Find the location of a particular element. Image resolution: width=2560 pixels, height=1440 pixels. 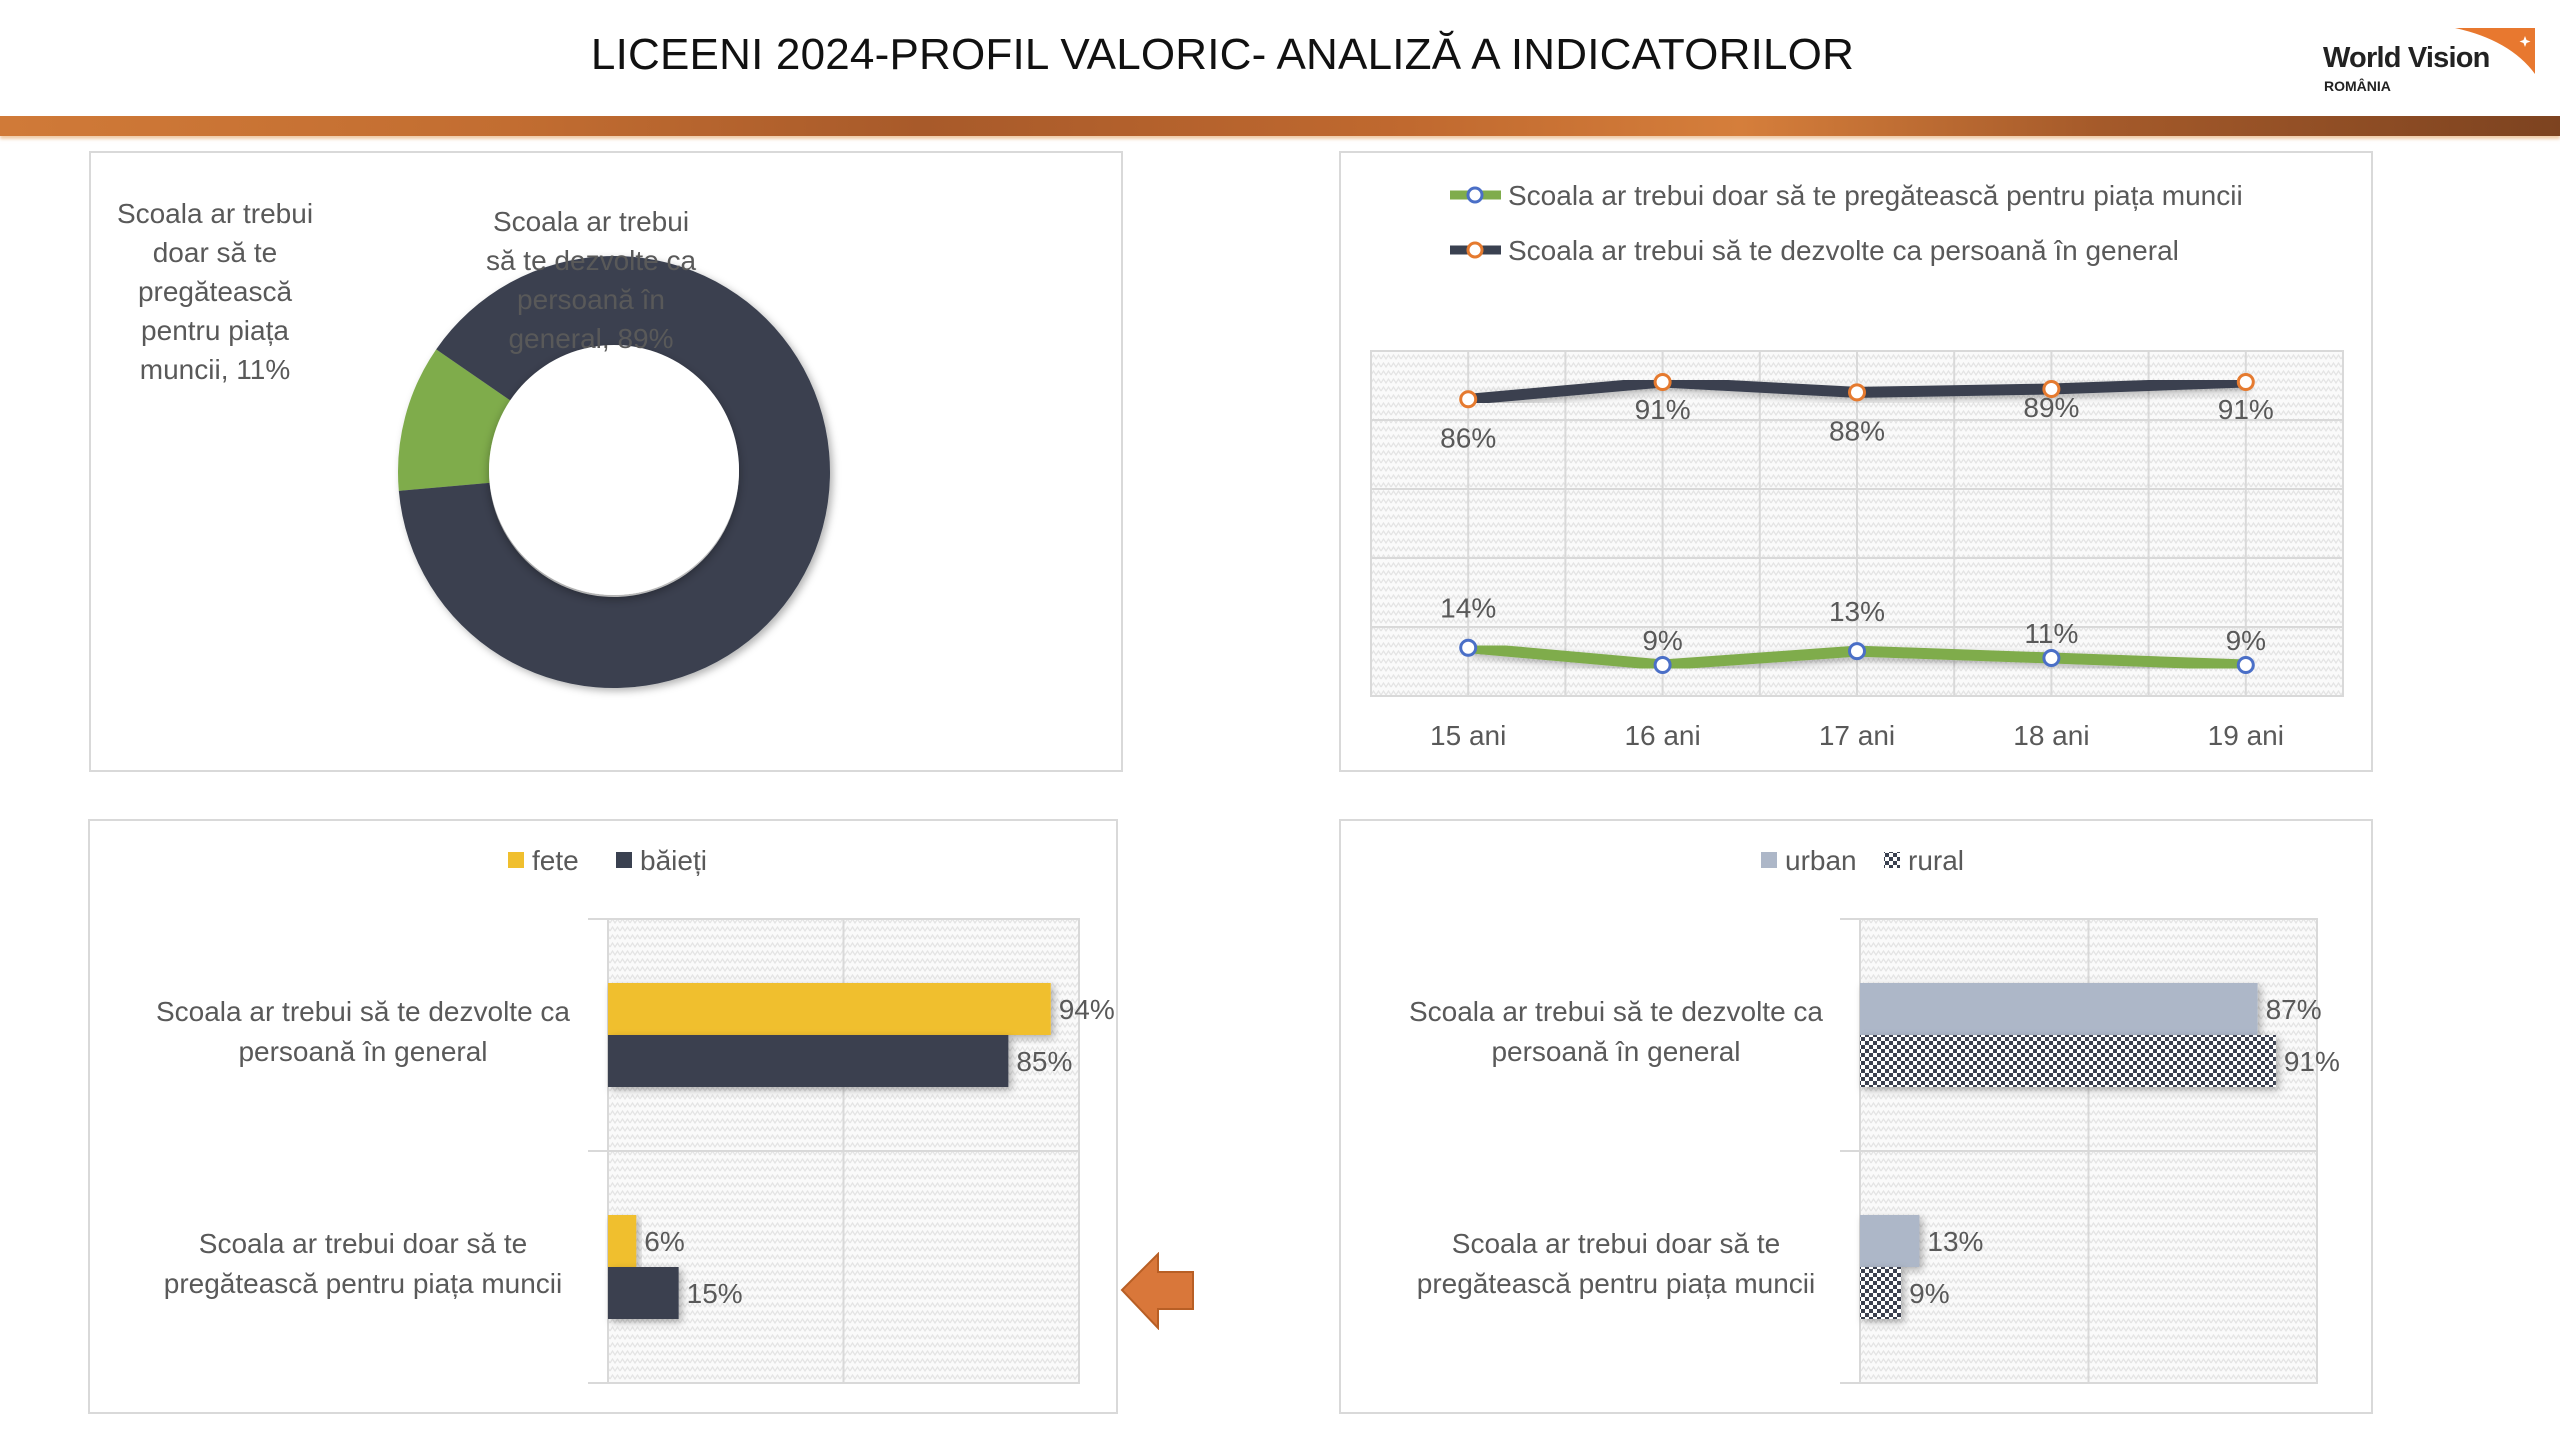

x-tick-label: 17 ani is located at coordinates (1857, 735).